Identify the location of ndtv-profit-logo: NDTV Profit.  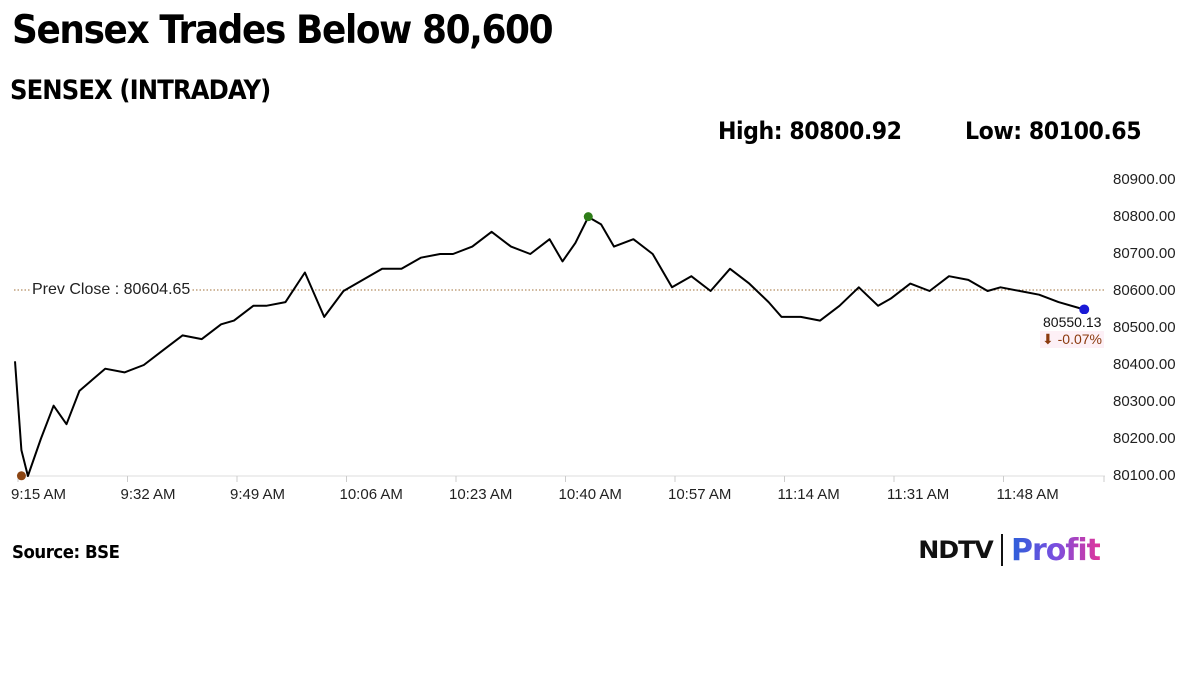
(1009, 550).